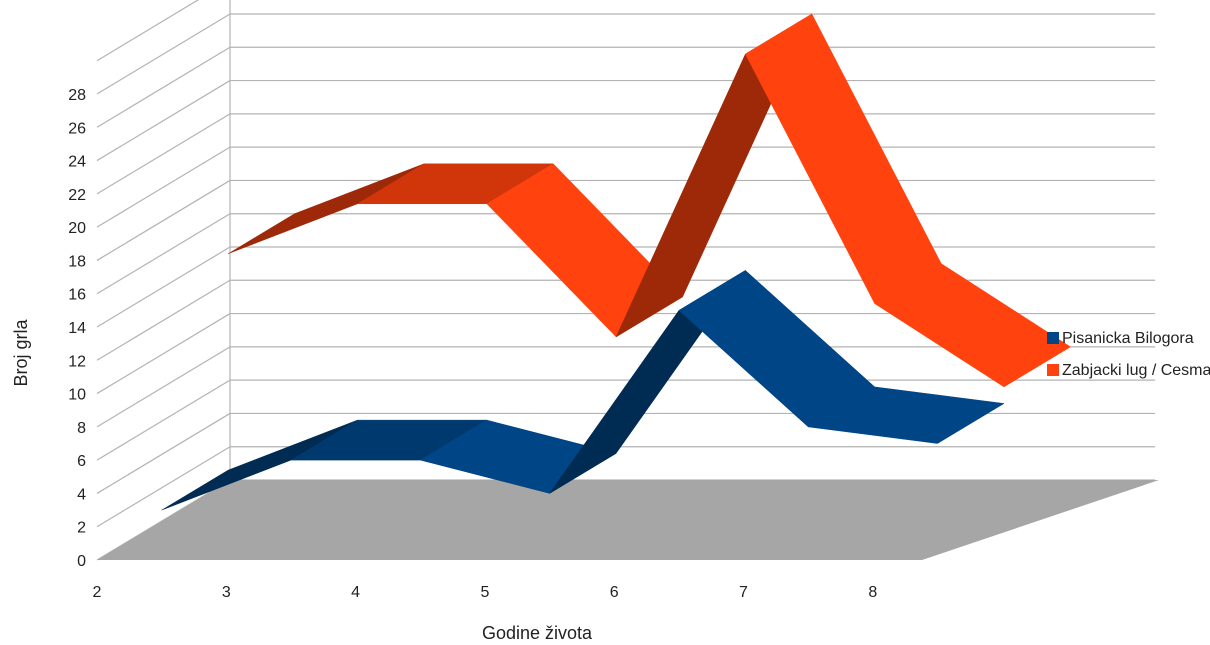  What do you see at coordinates (77, 95) in the screenshot?
I see `y-tick-label: 28` at bounding box center [77, 95].